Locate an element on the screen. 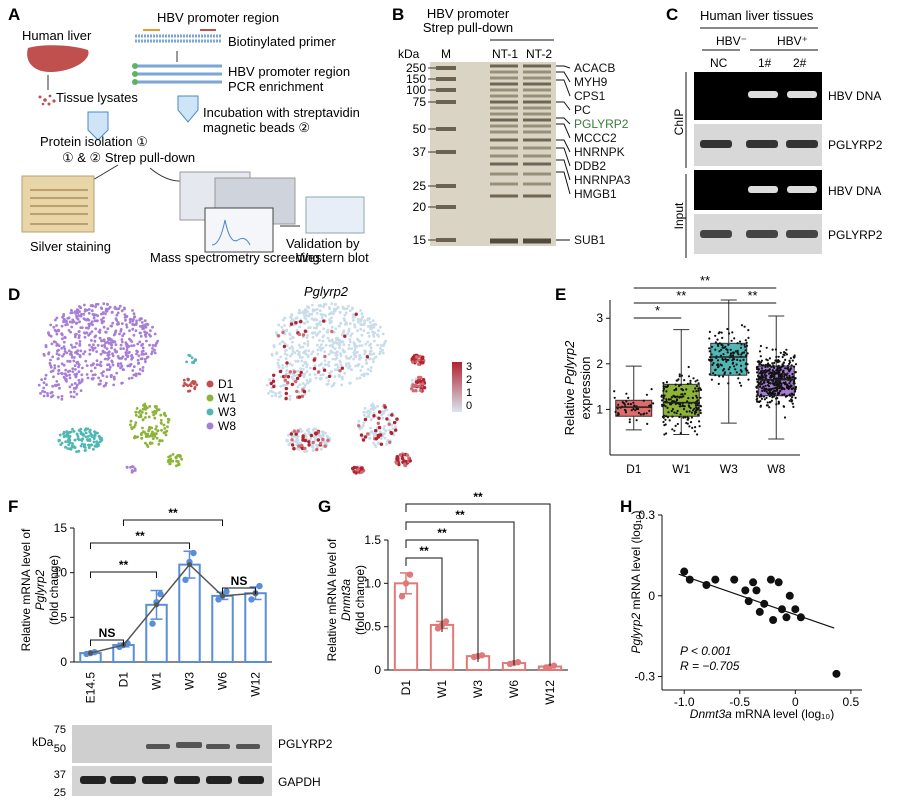 Image resolution: width=900 pixels, height=809 pixels. panel-g-ylabel-1: Relative mRNA level of is located at coordinates (332, 599).